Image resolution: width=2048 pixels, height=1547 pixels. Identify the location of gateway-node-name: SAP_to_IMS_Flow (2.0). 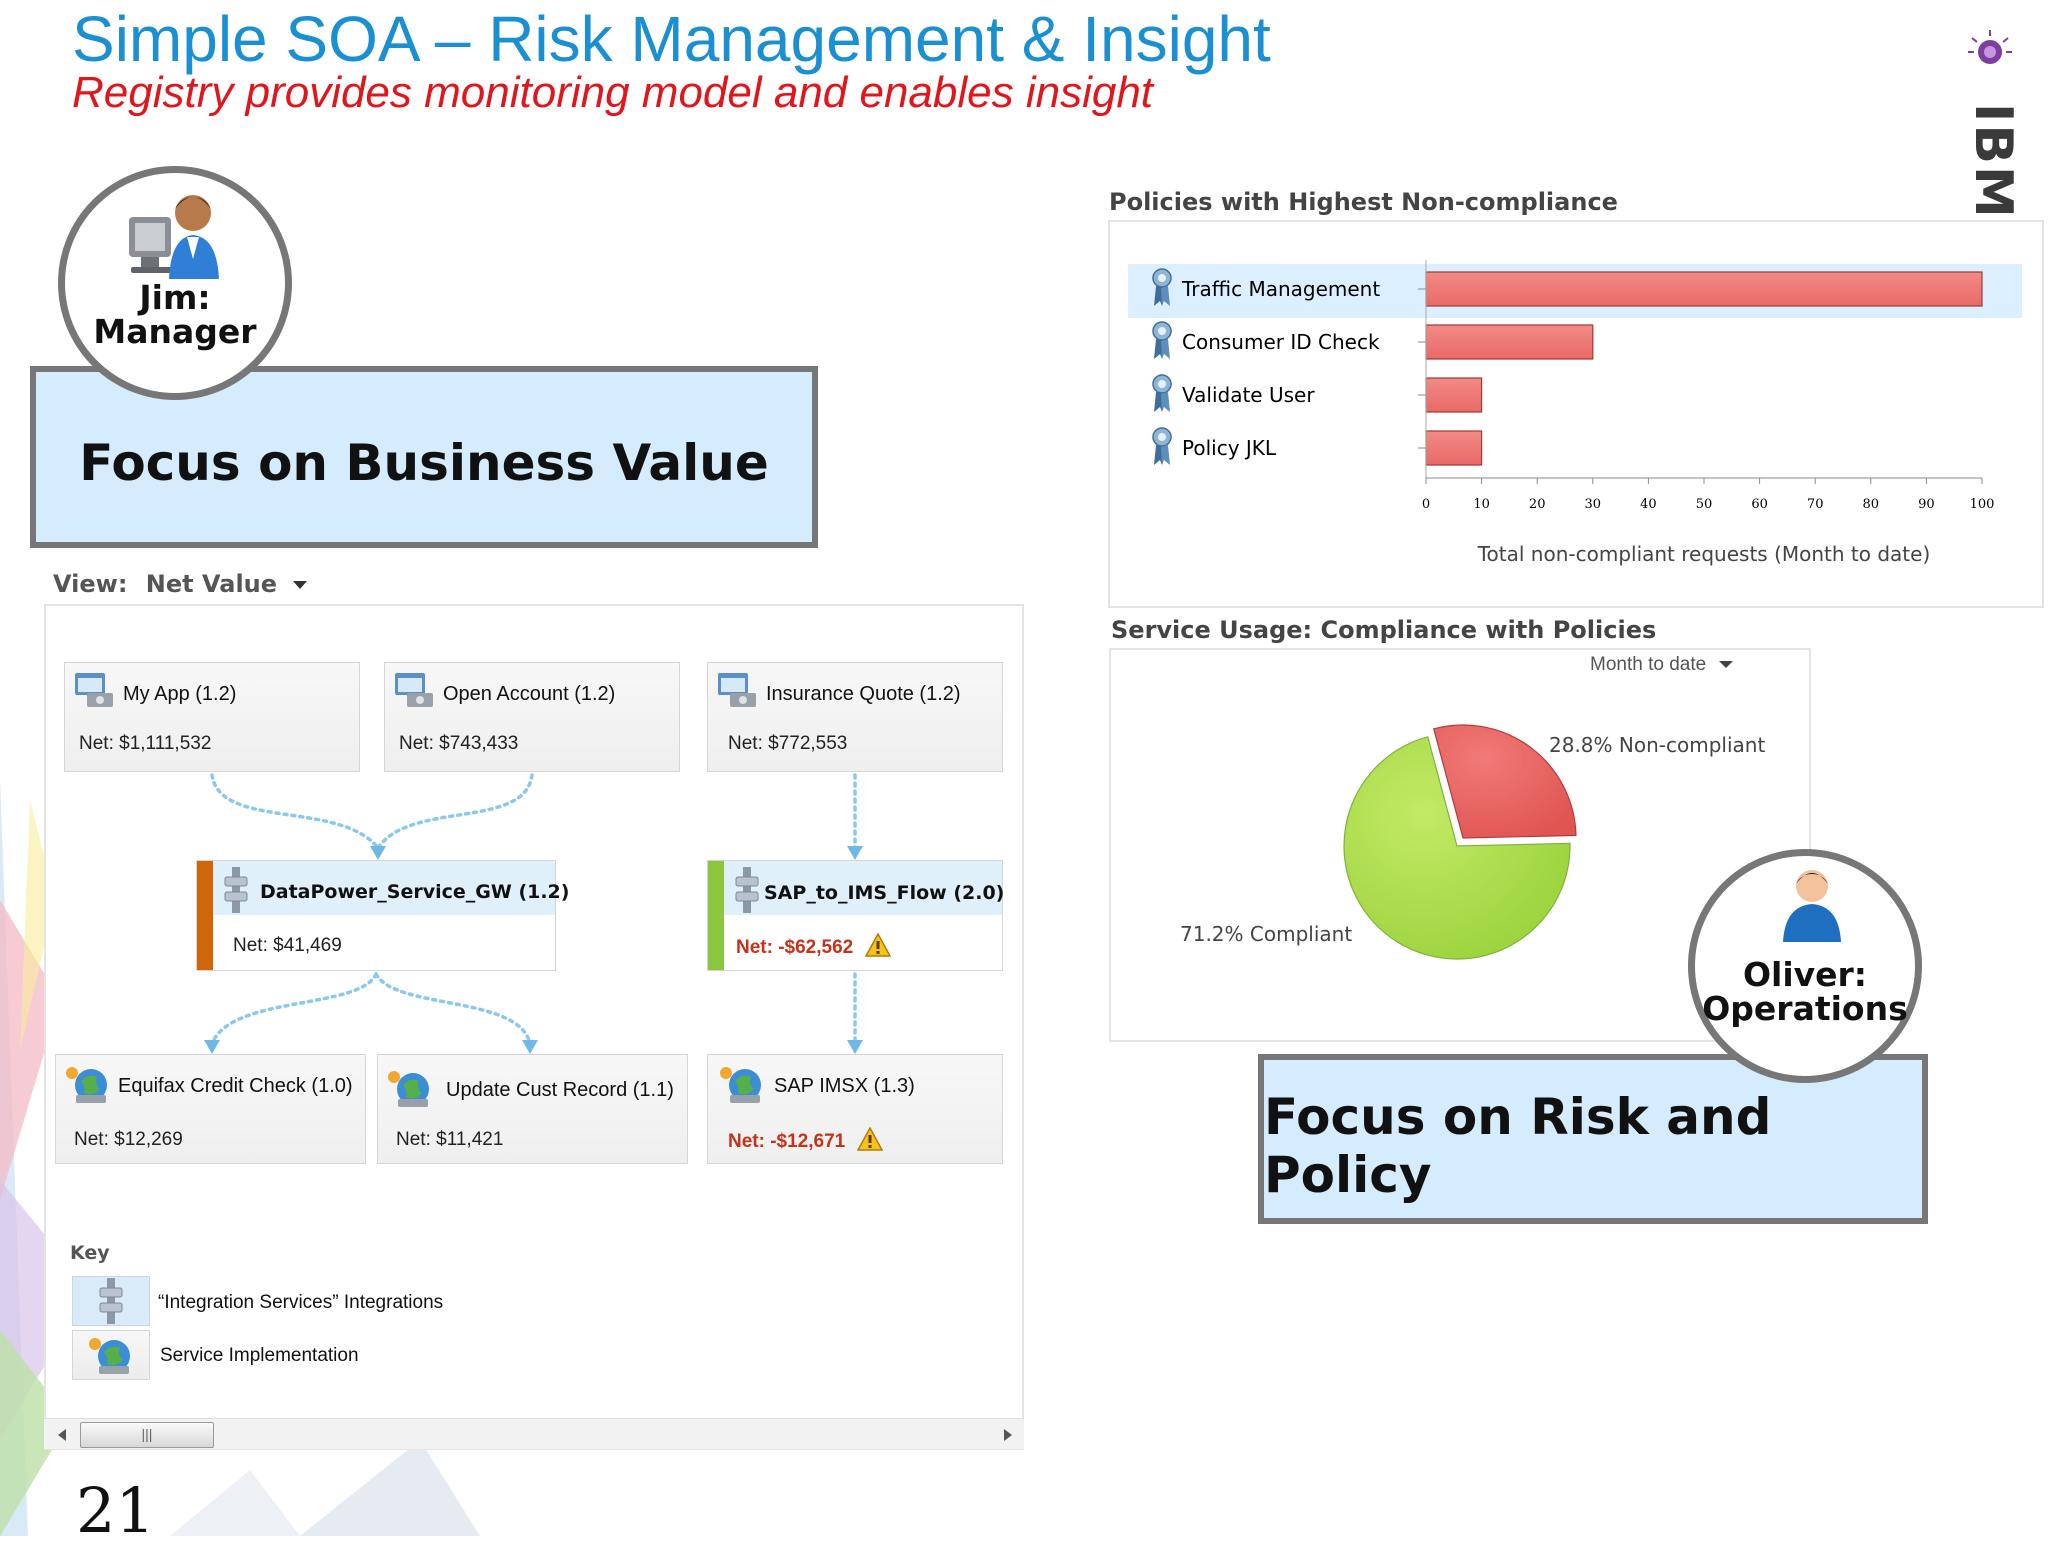
(884, 893).